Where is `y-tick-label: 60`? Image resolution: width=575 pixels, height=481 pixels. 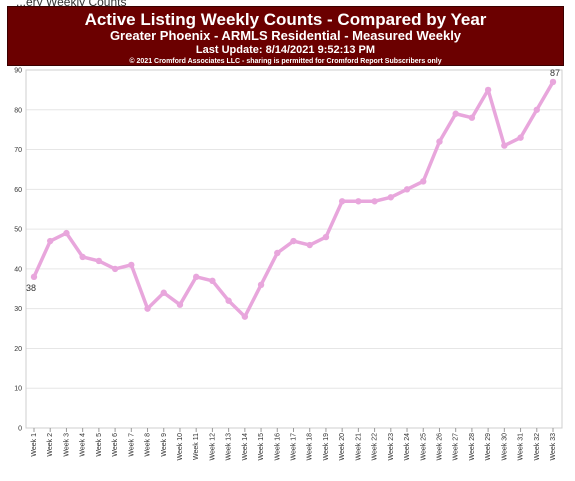
y-tick-label: 60 is located at coordinates (18, 190).